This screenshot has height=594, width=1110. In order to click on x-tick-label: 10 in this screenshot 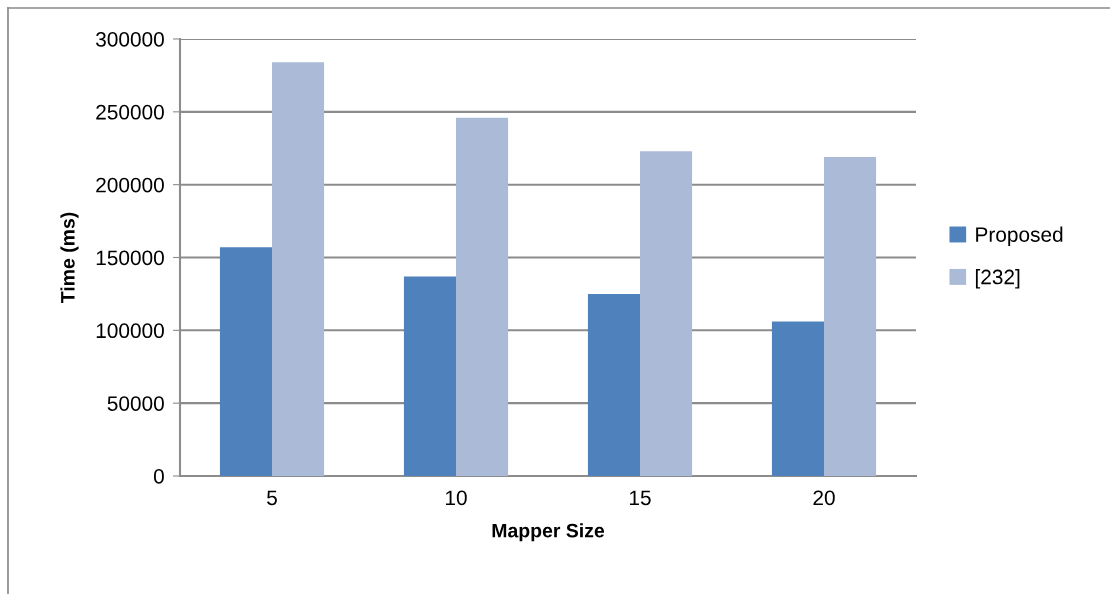, I will do `click(456, 498)`.